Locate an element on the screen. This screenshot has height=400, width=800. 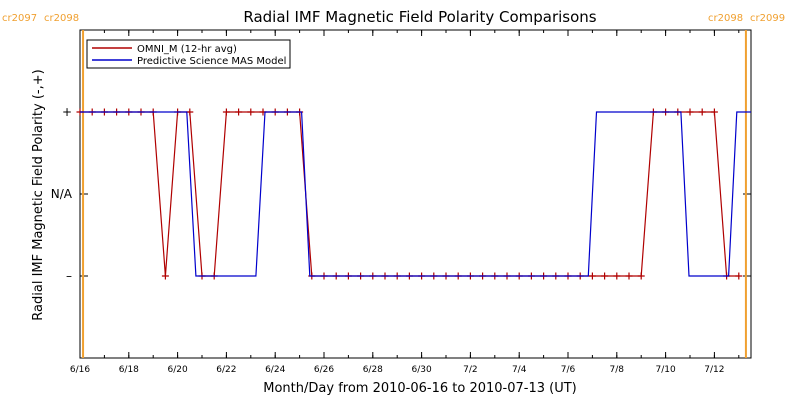
y-tick-label: – is located at coordinates (69, 276).